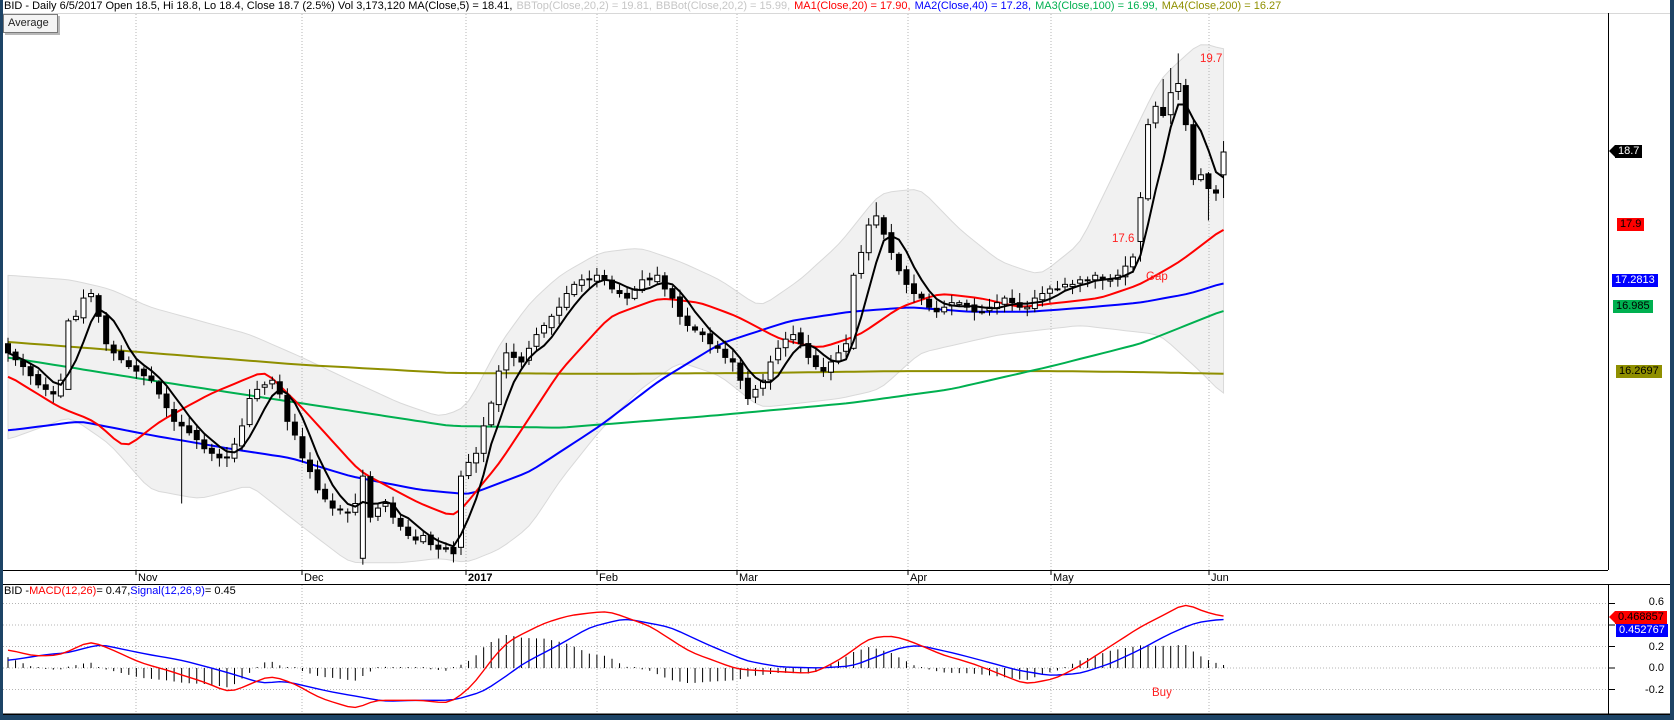 The height and width of the screenshot is (720, 1674). I want to click on macd-marker-0.452767: 0.452767, so click(1642, 630).